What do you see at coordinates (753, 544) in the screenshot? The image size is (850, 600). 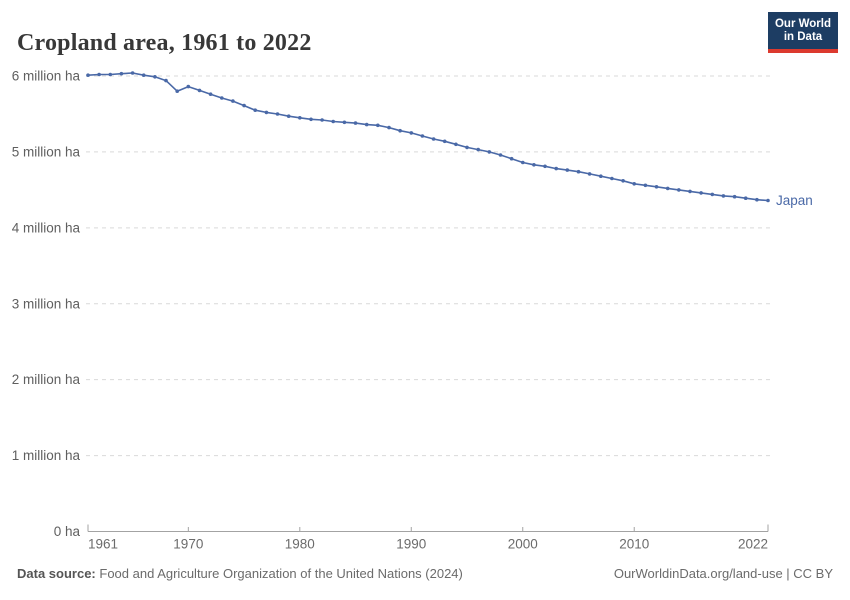 I see `x-axis-tick-label: 2022` at bounding box center [753, 544].